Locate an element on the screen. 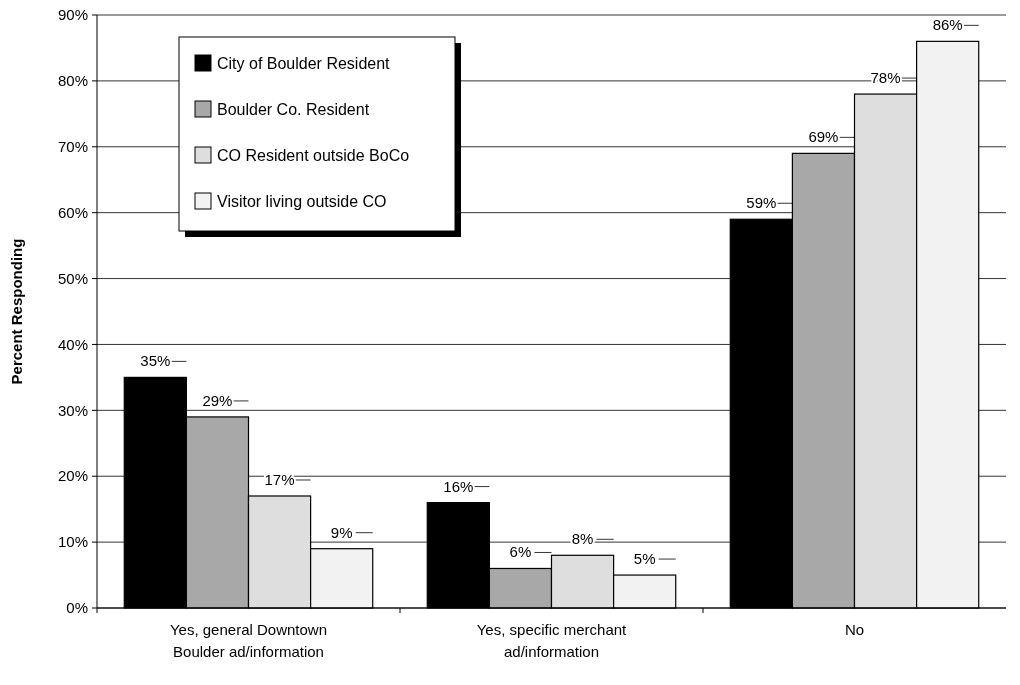 This screenshot has height=685, width=1020. y-tick-label: 10% is located at coordinates (72, 542).